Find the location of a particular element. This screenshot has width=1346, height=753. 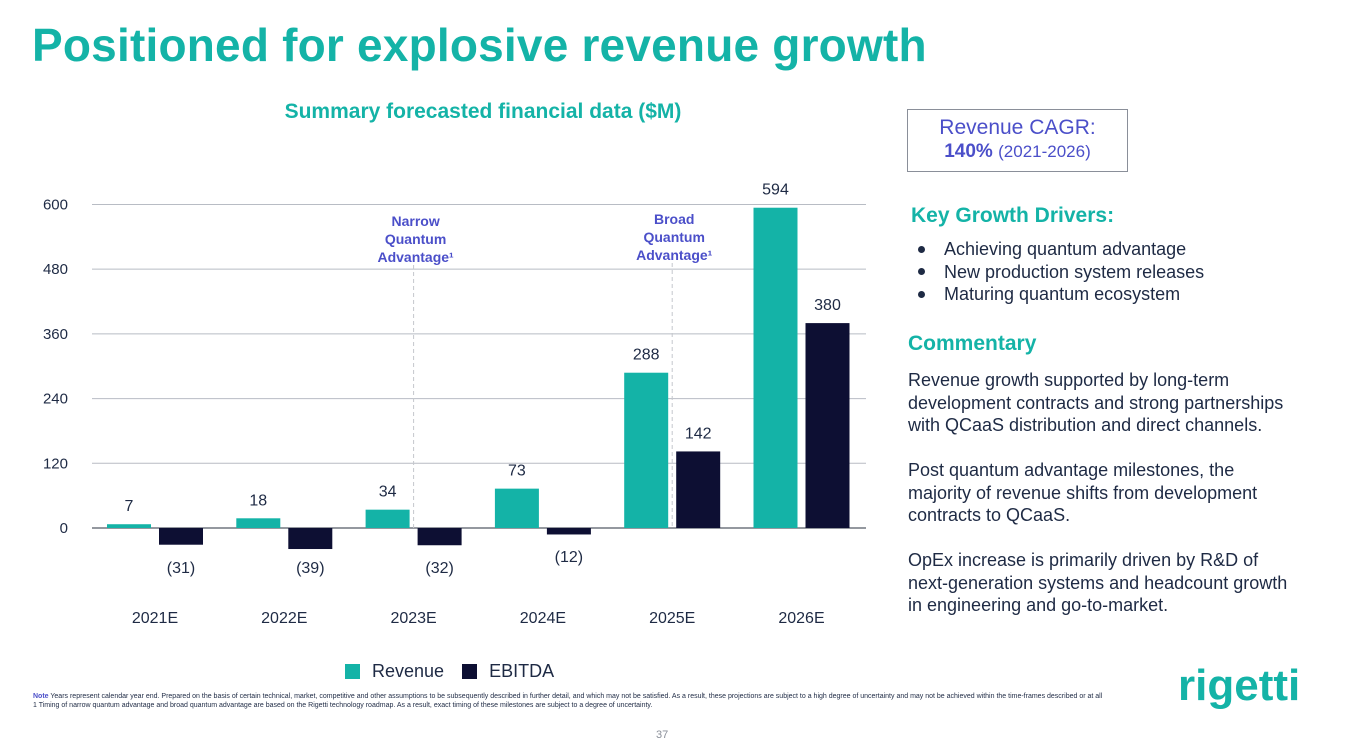

data-label: 380 is located at coordinates (827, 305).